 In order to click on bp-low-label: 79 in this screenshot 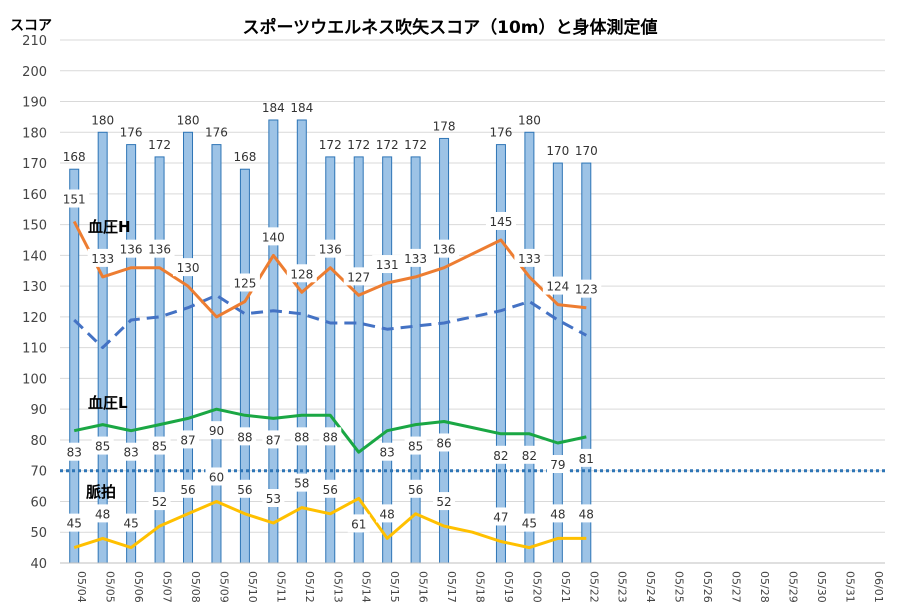, I will do `click(557, 465)`.